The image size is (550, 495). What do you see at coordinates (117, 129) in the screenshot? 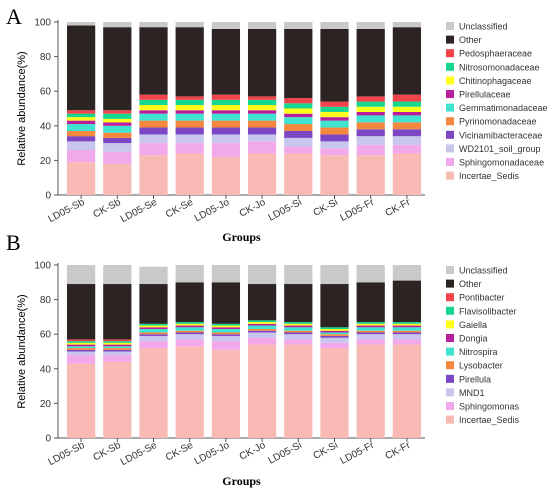
I see `bar-segment-gemmatimonadaceae` at bounding box center [117, 129].